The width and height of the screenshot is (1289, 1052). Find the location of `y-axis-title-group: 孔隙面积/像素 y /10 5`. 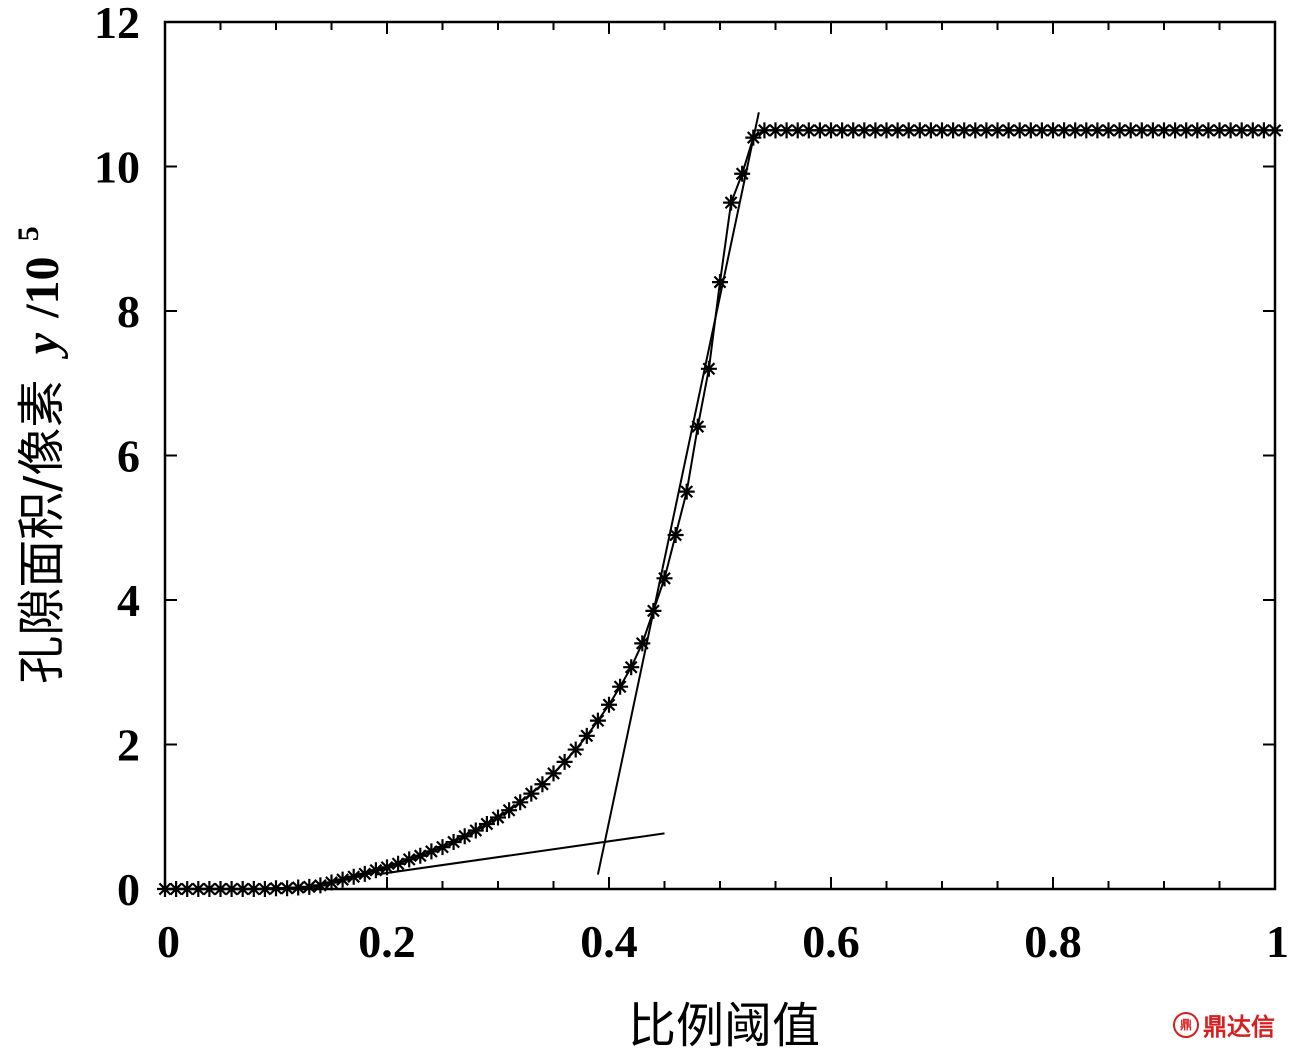

y-axis-title-group: 孔隙面积/像素 y /10 5 is located at coordinates (41, 455).